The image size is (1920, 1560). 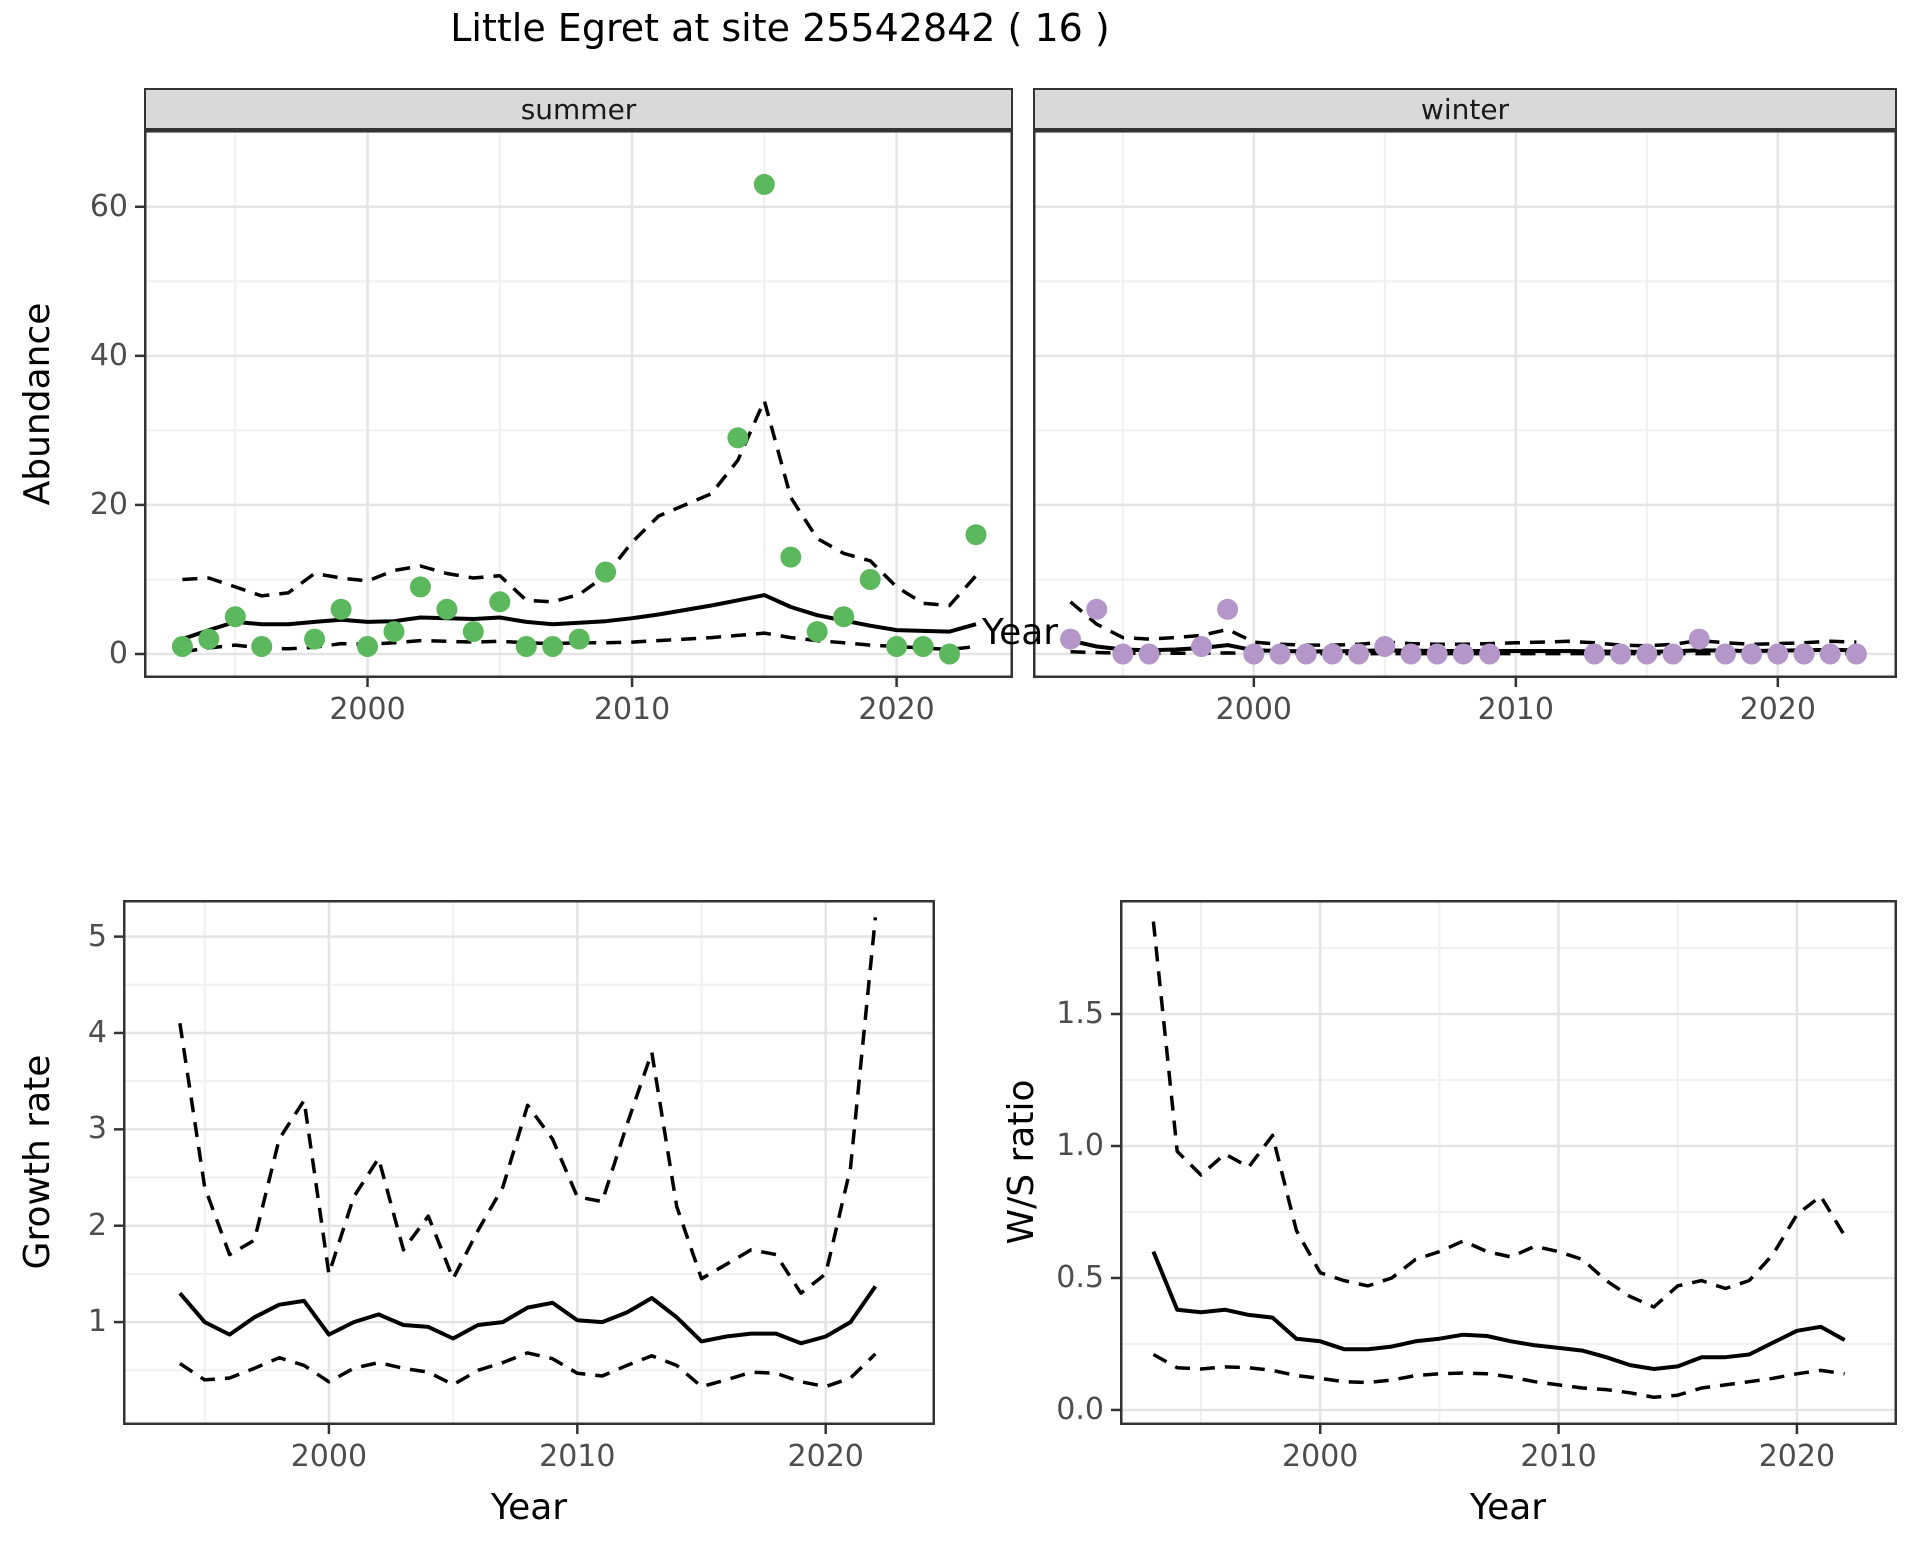 I want to click on y-tick-label: 60, so click(x=108, y=206).